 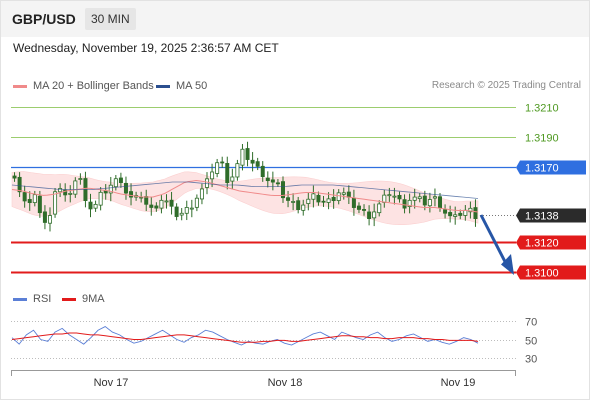 I want to click on rsi-swatch, so click(x=20, y=299).